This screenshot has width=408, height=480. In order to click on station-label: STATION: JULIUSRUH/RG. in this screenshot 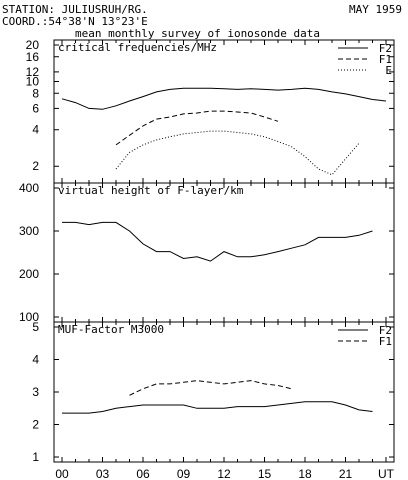, I will do `click(75, 9)`.